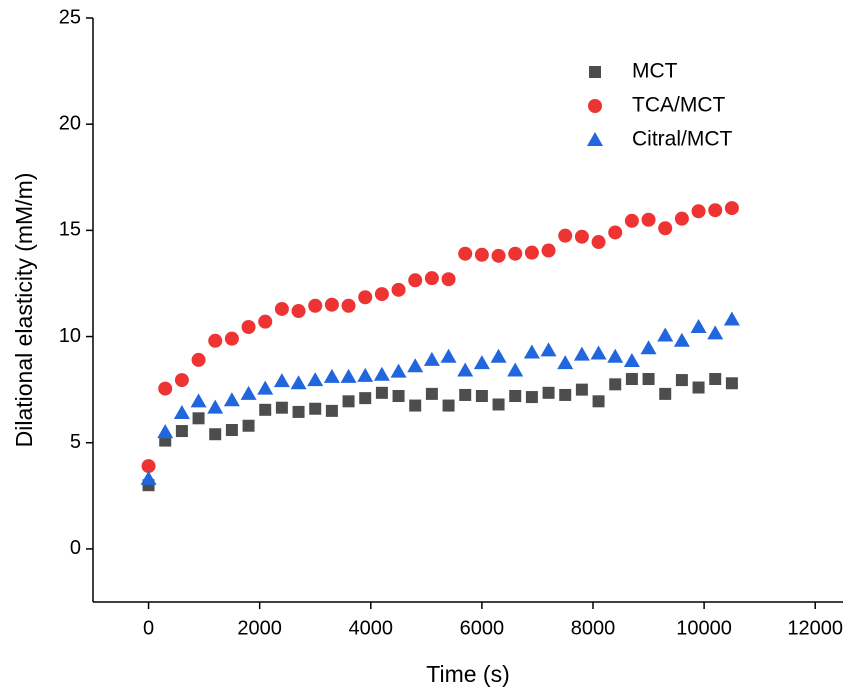 The height and width of the screenshot is (697, 854). Describe the element at coordinates (482, 628) in the screenshot. I see `x-tick-label: 6000` at that location.